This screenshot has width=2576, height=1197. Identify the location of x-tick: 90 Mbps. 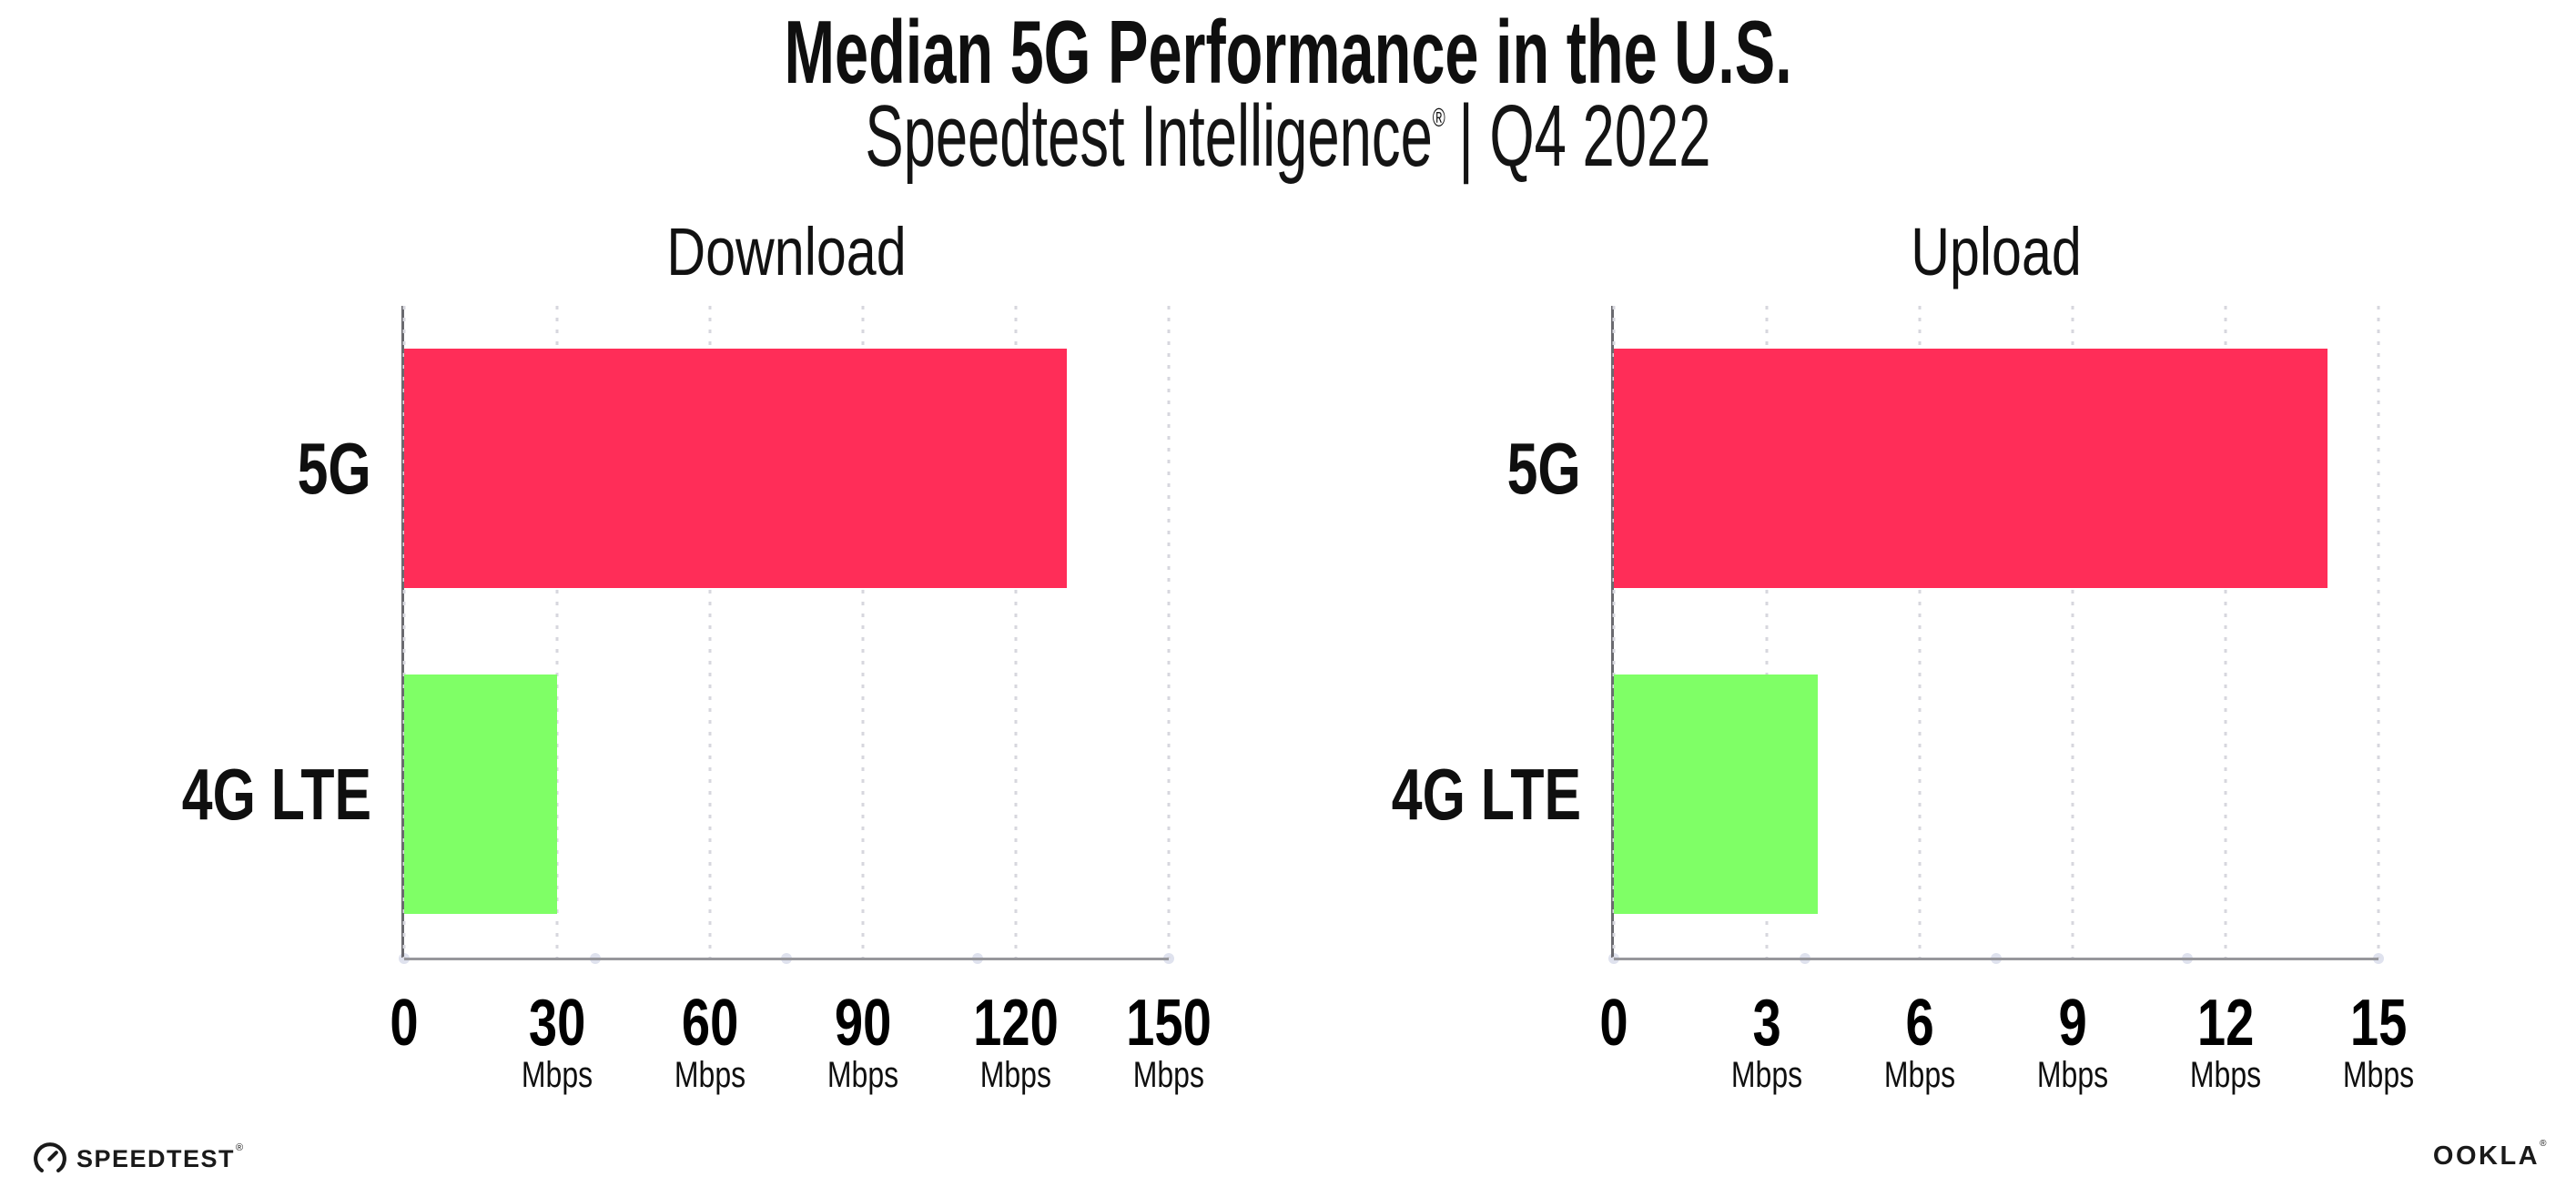
(863, 1042).